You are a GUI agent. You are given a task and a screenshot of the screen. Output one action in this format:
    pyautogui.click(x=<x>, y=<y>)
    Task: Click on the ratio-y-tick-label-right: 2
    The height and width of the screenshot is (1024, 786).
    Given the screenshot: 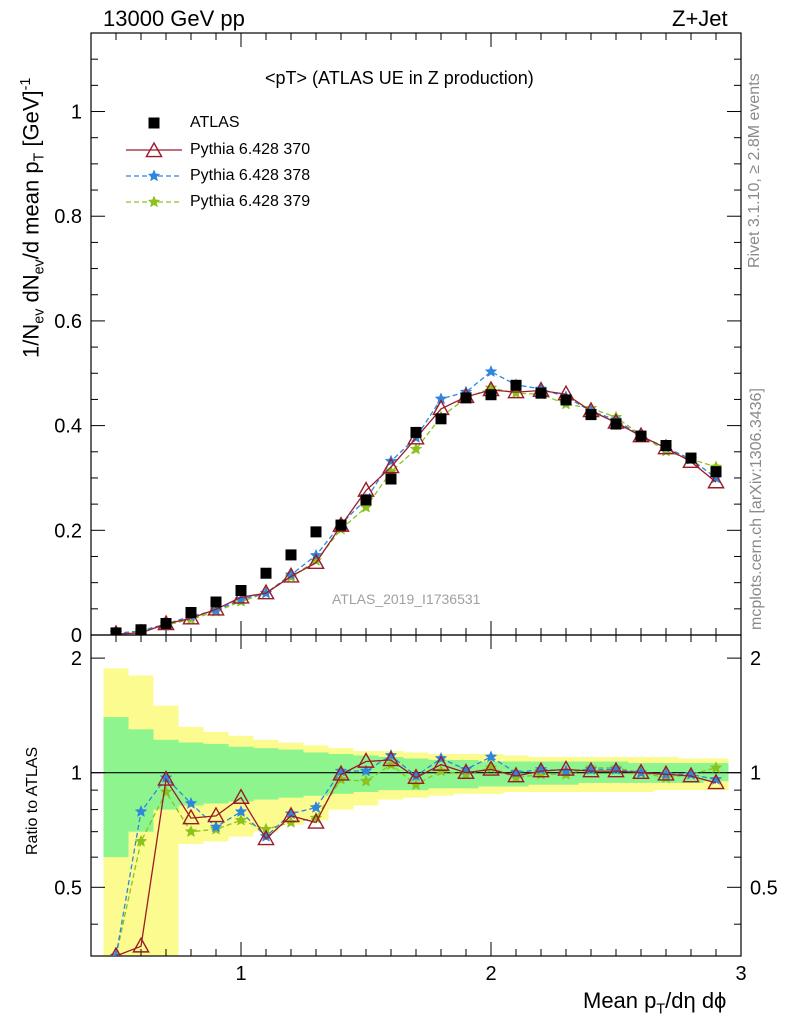 What is the action you would take?
    pyautogui.click(x=755, y=659)
    